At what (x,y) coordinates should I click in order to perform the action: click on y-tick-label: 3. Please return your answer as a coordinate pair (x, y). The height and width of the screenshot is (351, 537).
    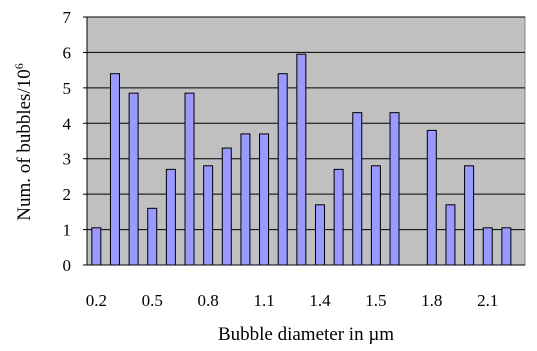
    Looking at the image, I should click on (67, 159).